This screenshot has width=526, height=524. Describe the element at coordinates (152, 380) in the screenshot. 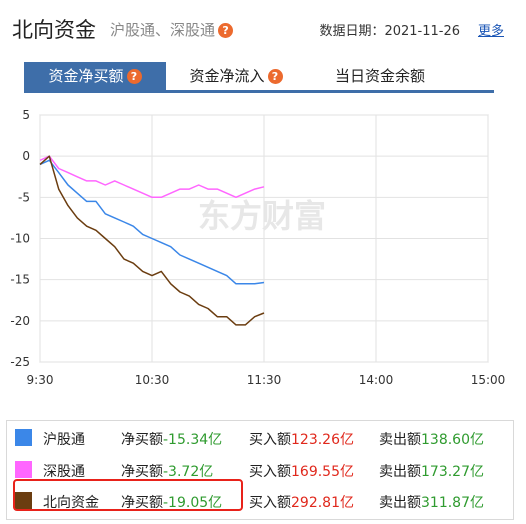

I see `x-tick-label: 10:30` at that location.